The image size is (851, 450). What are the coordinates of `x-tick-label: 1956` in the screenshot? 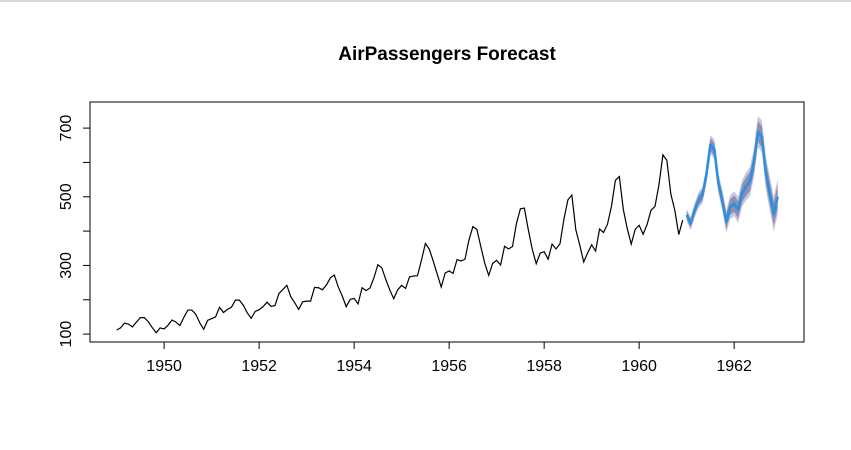 It's located at (449, 366).